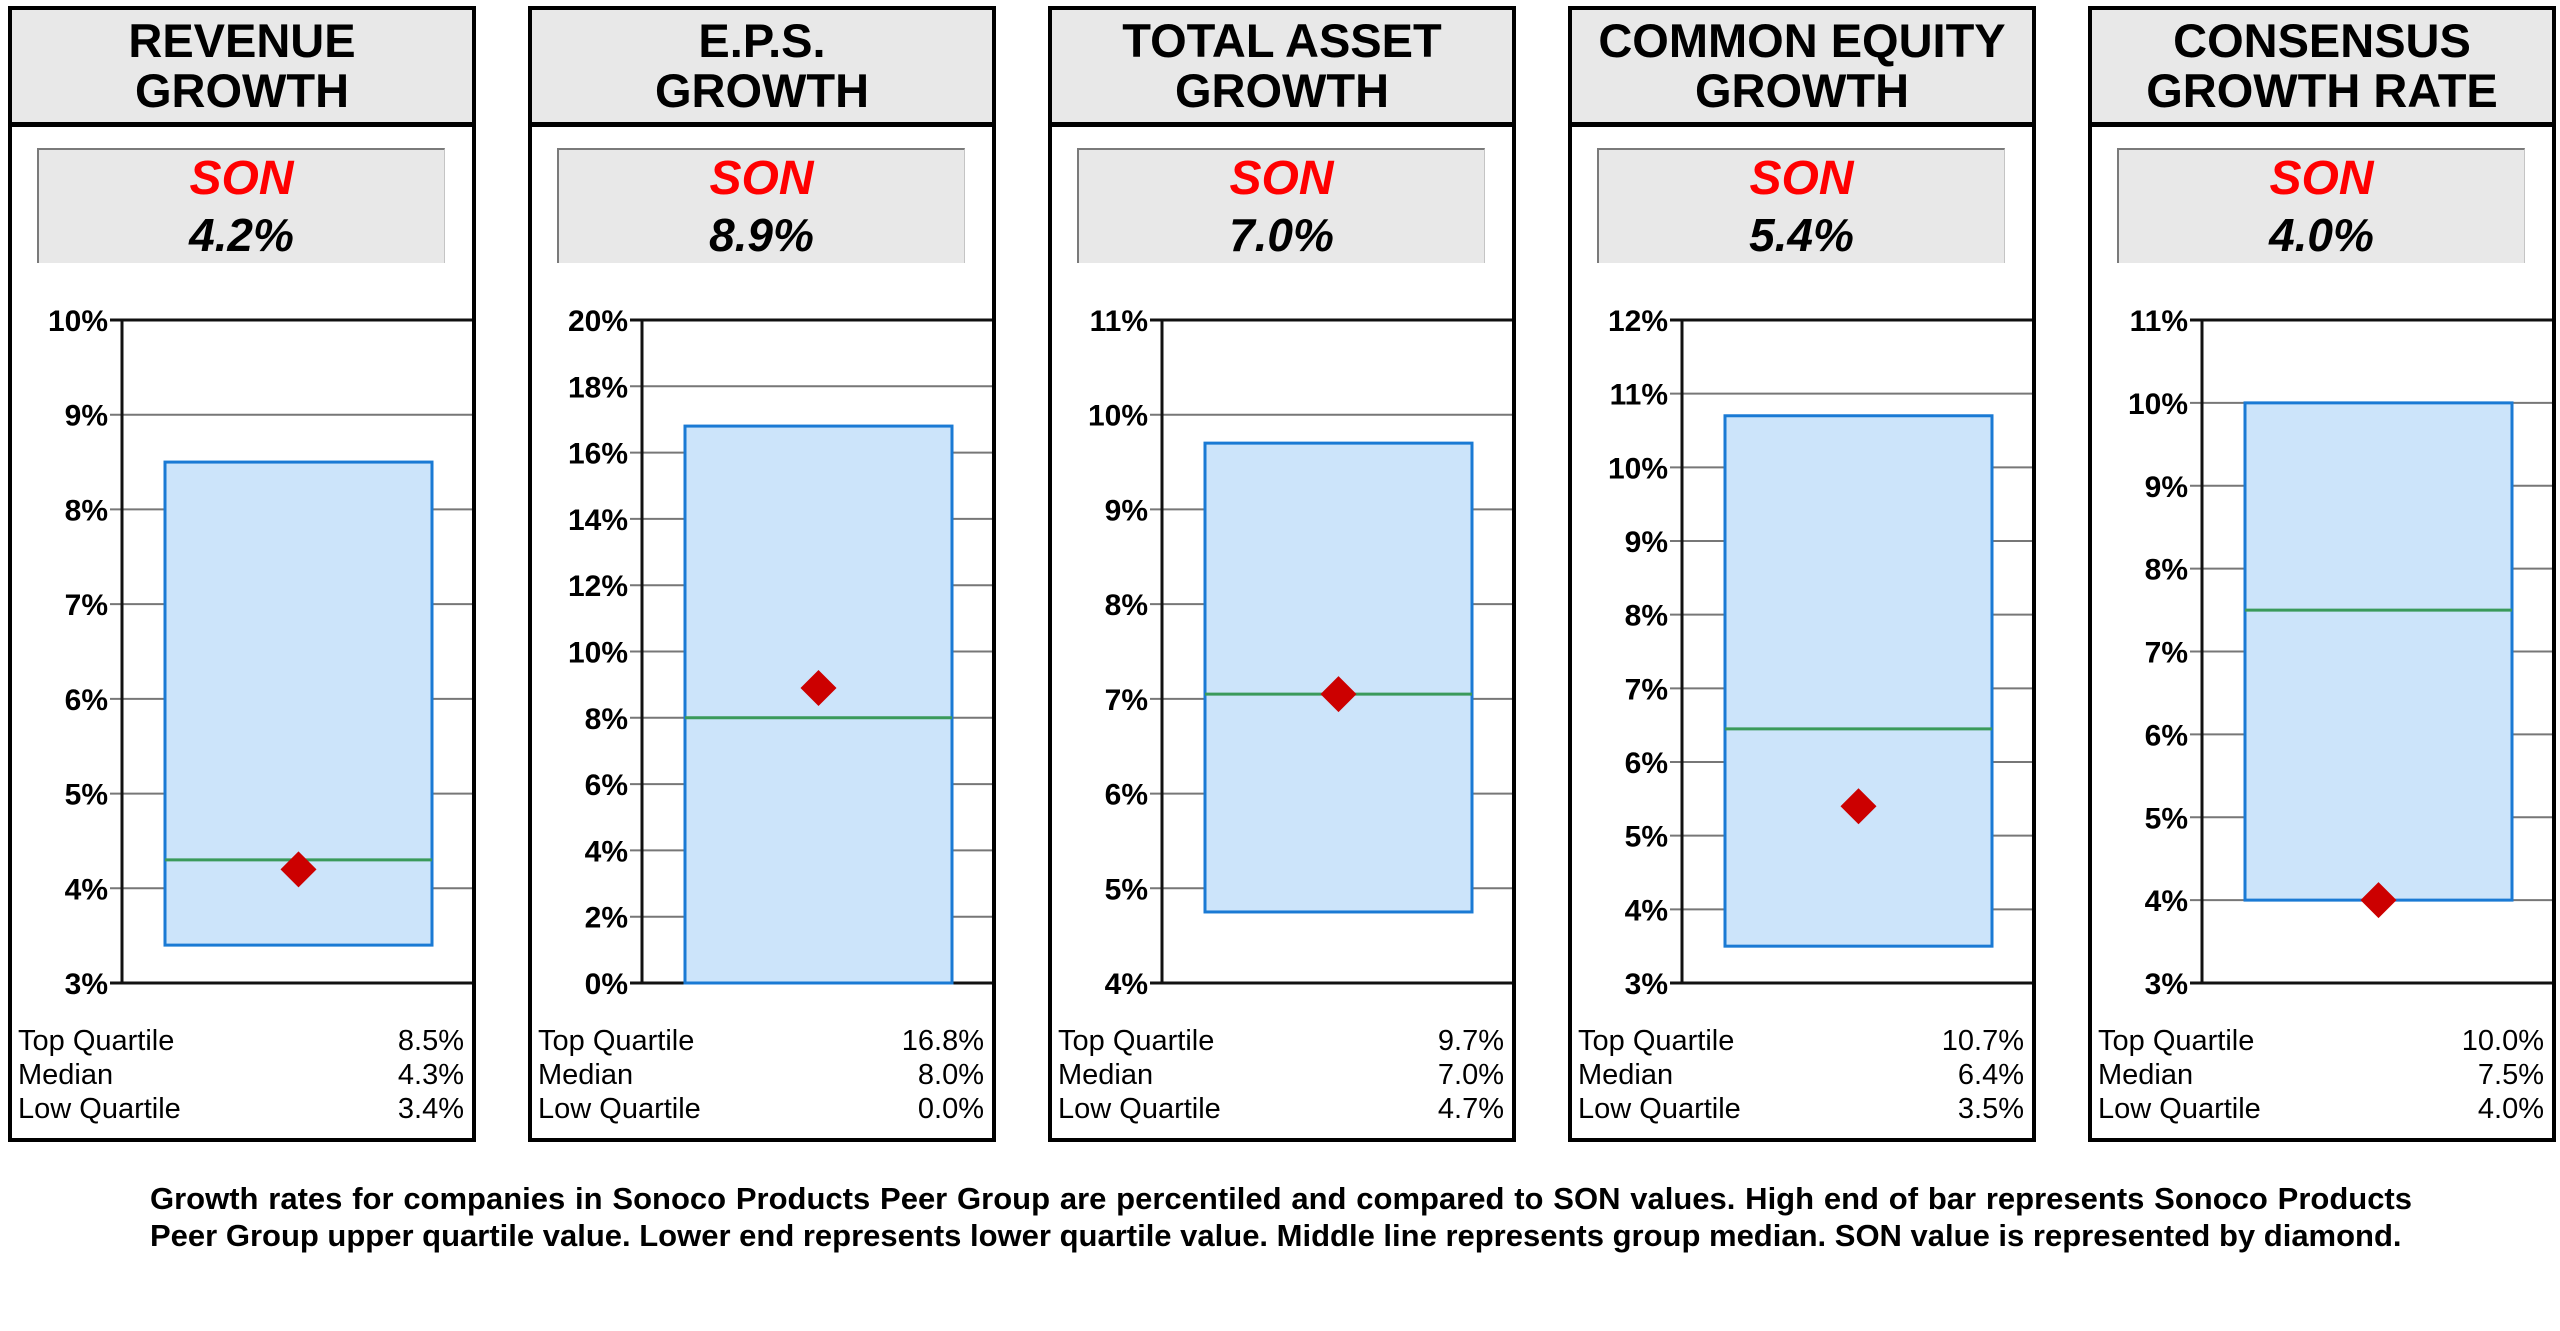 This screenshot has width=2560, height=1331. What do you see at coordinates (598, 387) in the screenshot?
I see `y-tick-label: 18%` at bounding box center [598, 387].